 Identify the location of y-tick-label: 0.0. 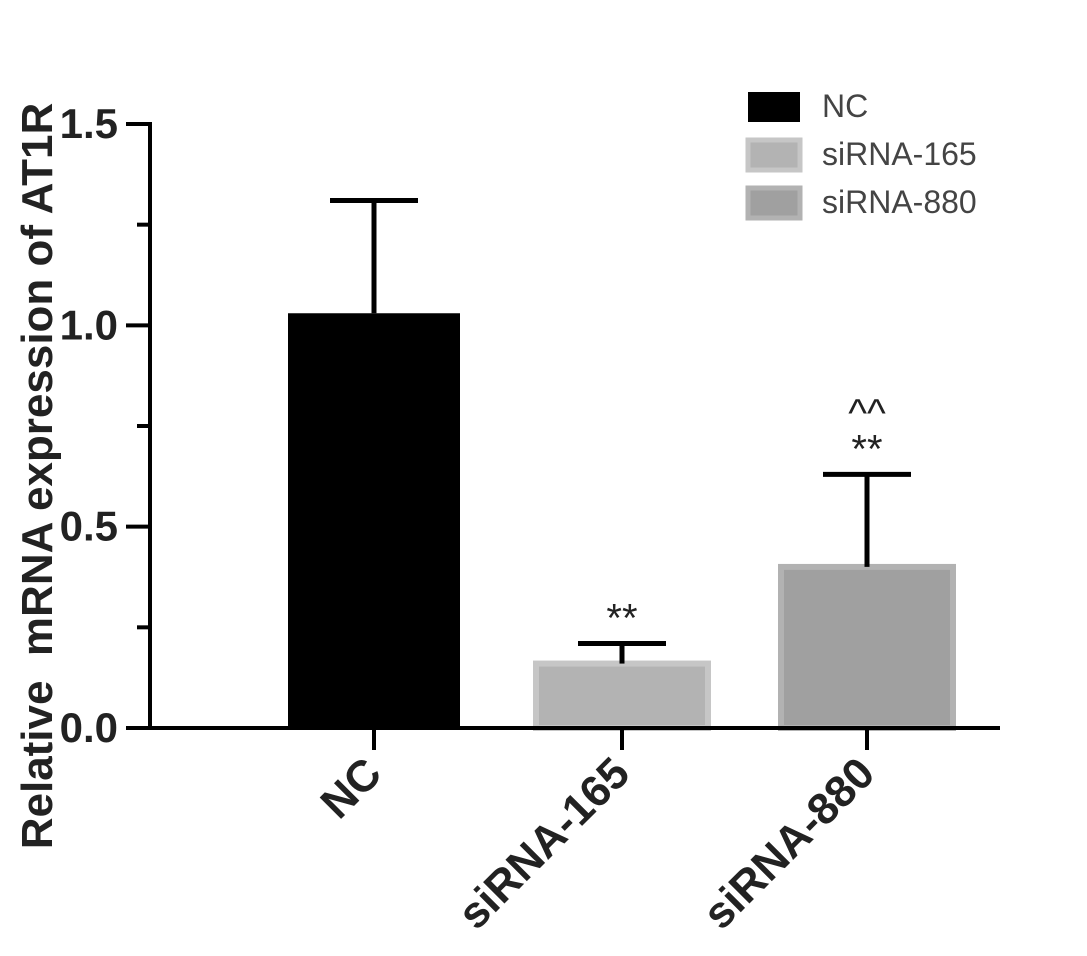
(89, 727).